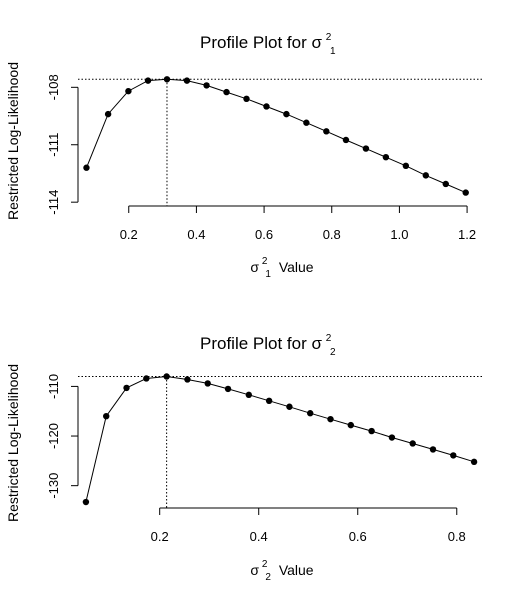 This screenshot has height=606, width=524. I want to click on y-tick-label: -130, so click(53, 486).